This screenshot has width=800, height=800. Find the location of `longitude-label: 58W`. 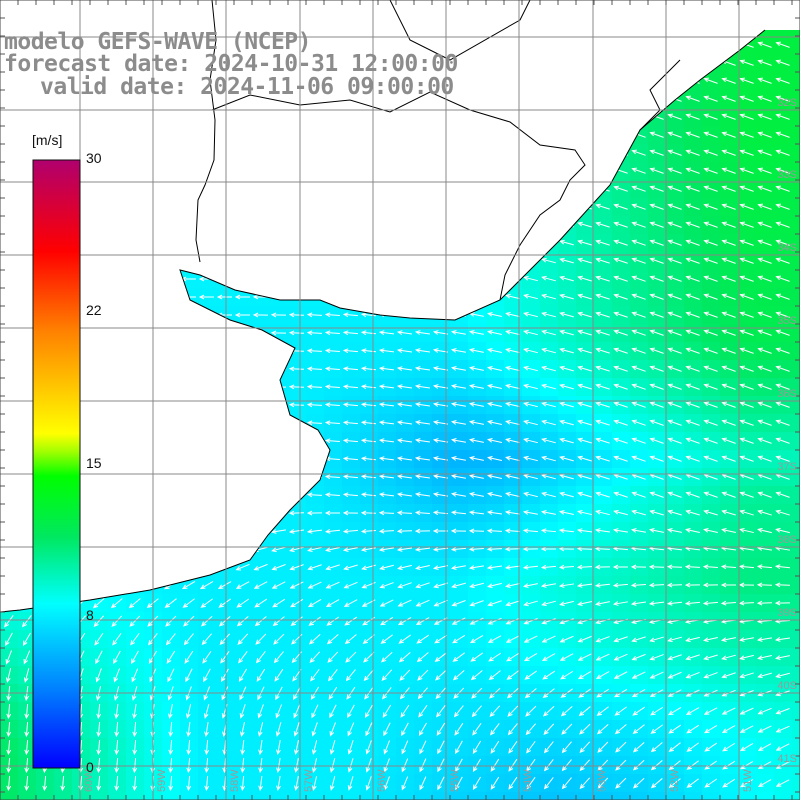

longitude-label: 58W is located at coordinates (235, 780).